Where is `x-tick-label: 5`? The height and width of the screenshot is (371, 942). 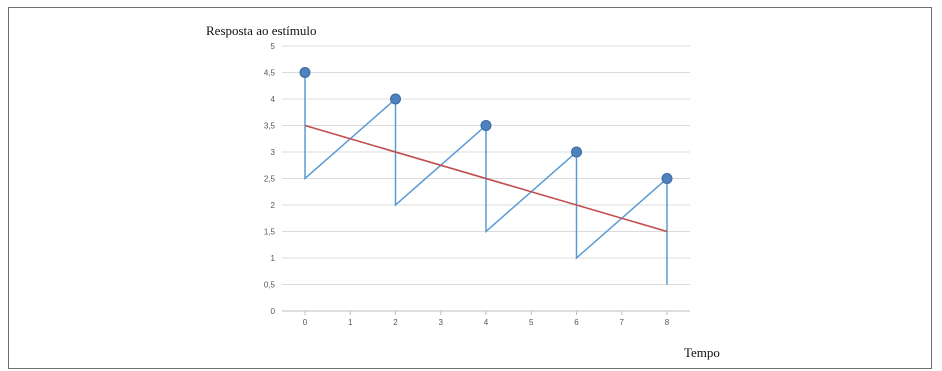 x-tick-label: 5 is located at coordinates (531, 322).